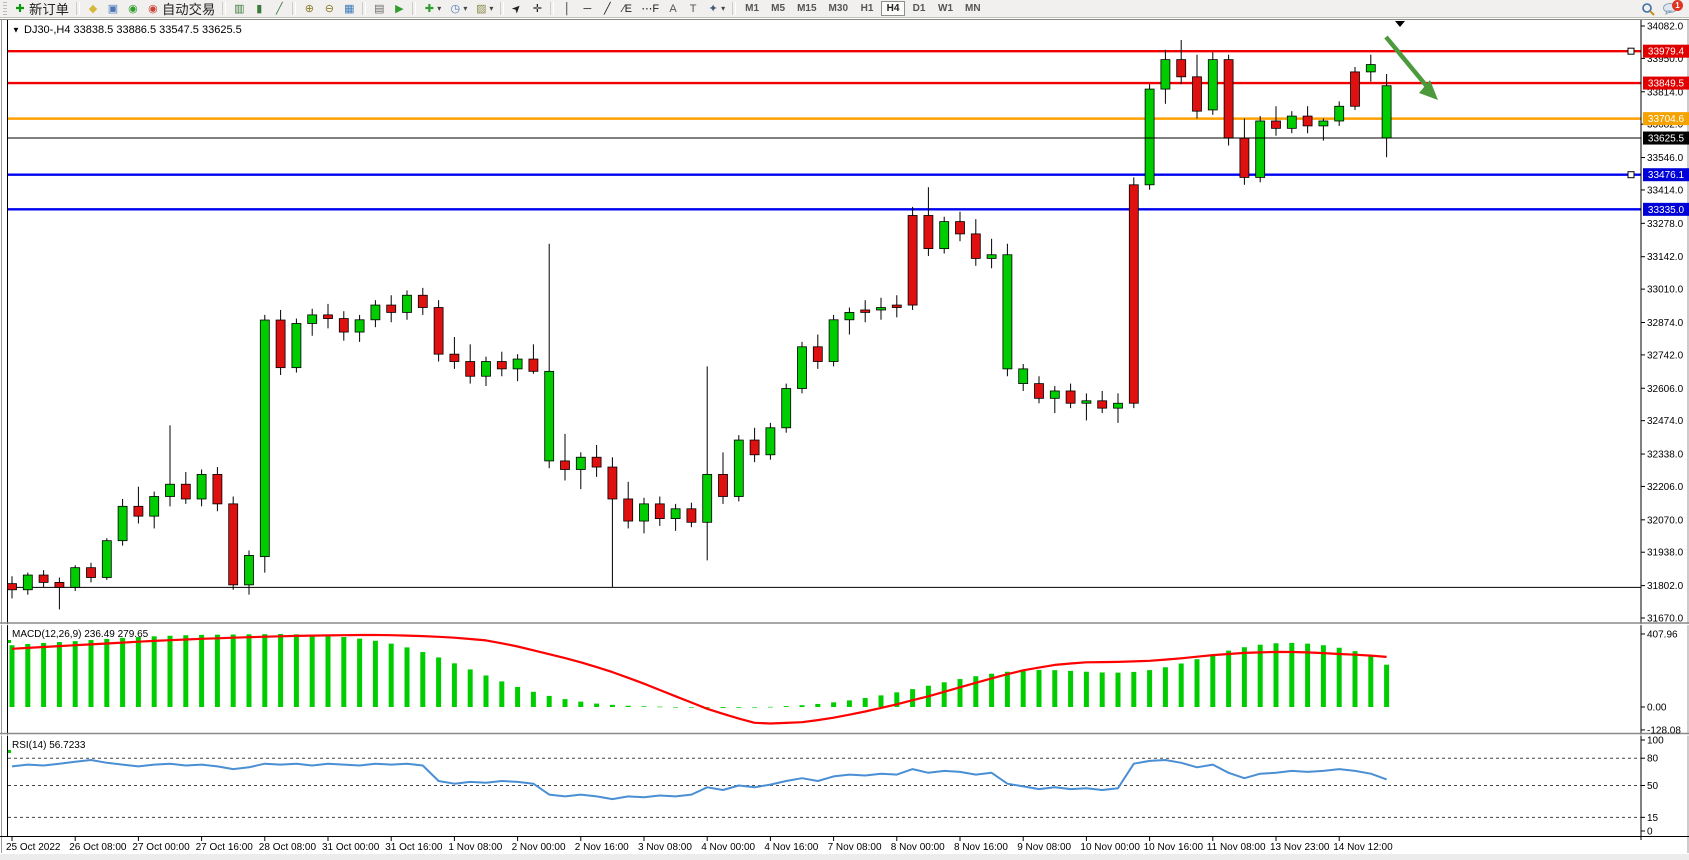 This screenshot has height=860, width=1689. Describe the element at coordinates (113, 9) in the screenshot. I see `print-button: ▣` at that location.